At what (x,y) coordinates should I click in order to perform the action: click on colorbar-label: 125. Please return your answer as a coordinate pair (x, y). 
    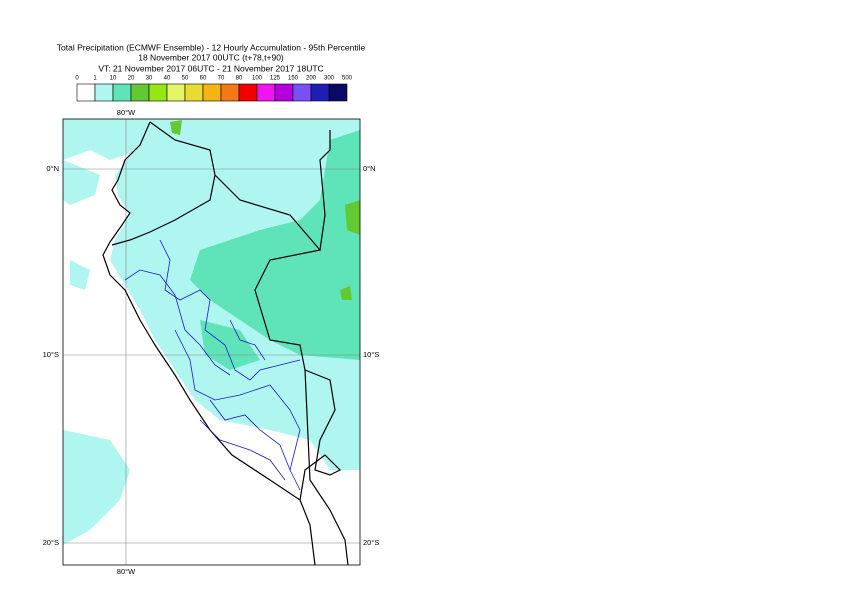
    Looking at the image, I should click on (275, 79).